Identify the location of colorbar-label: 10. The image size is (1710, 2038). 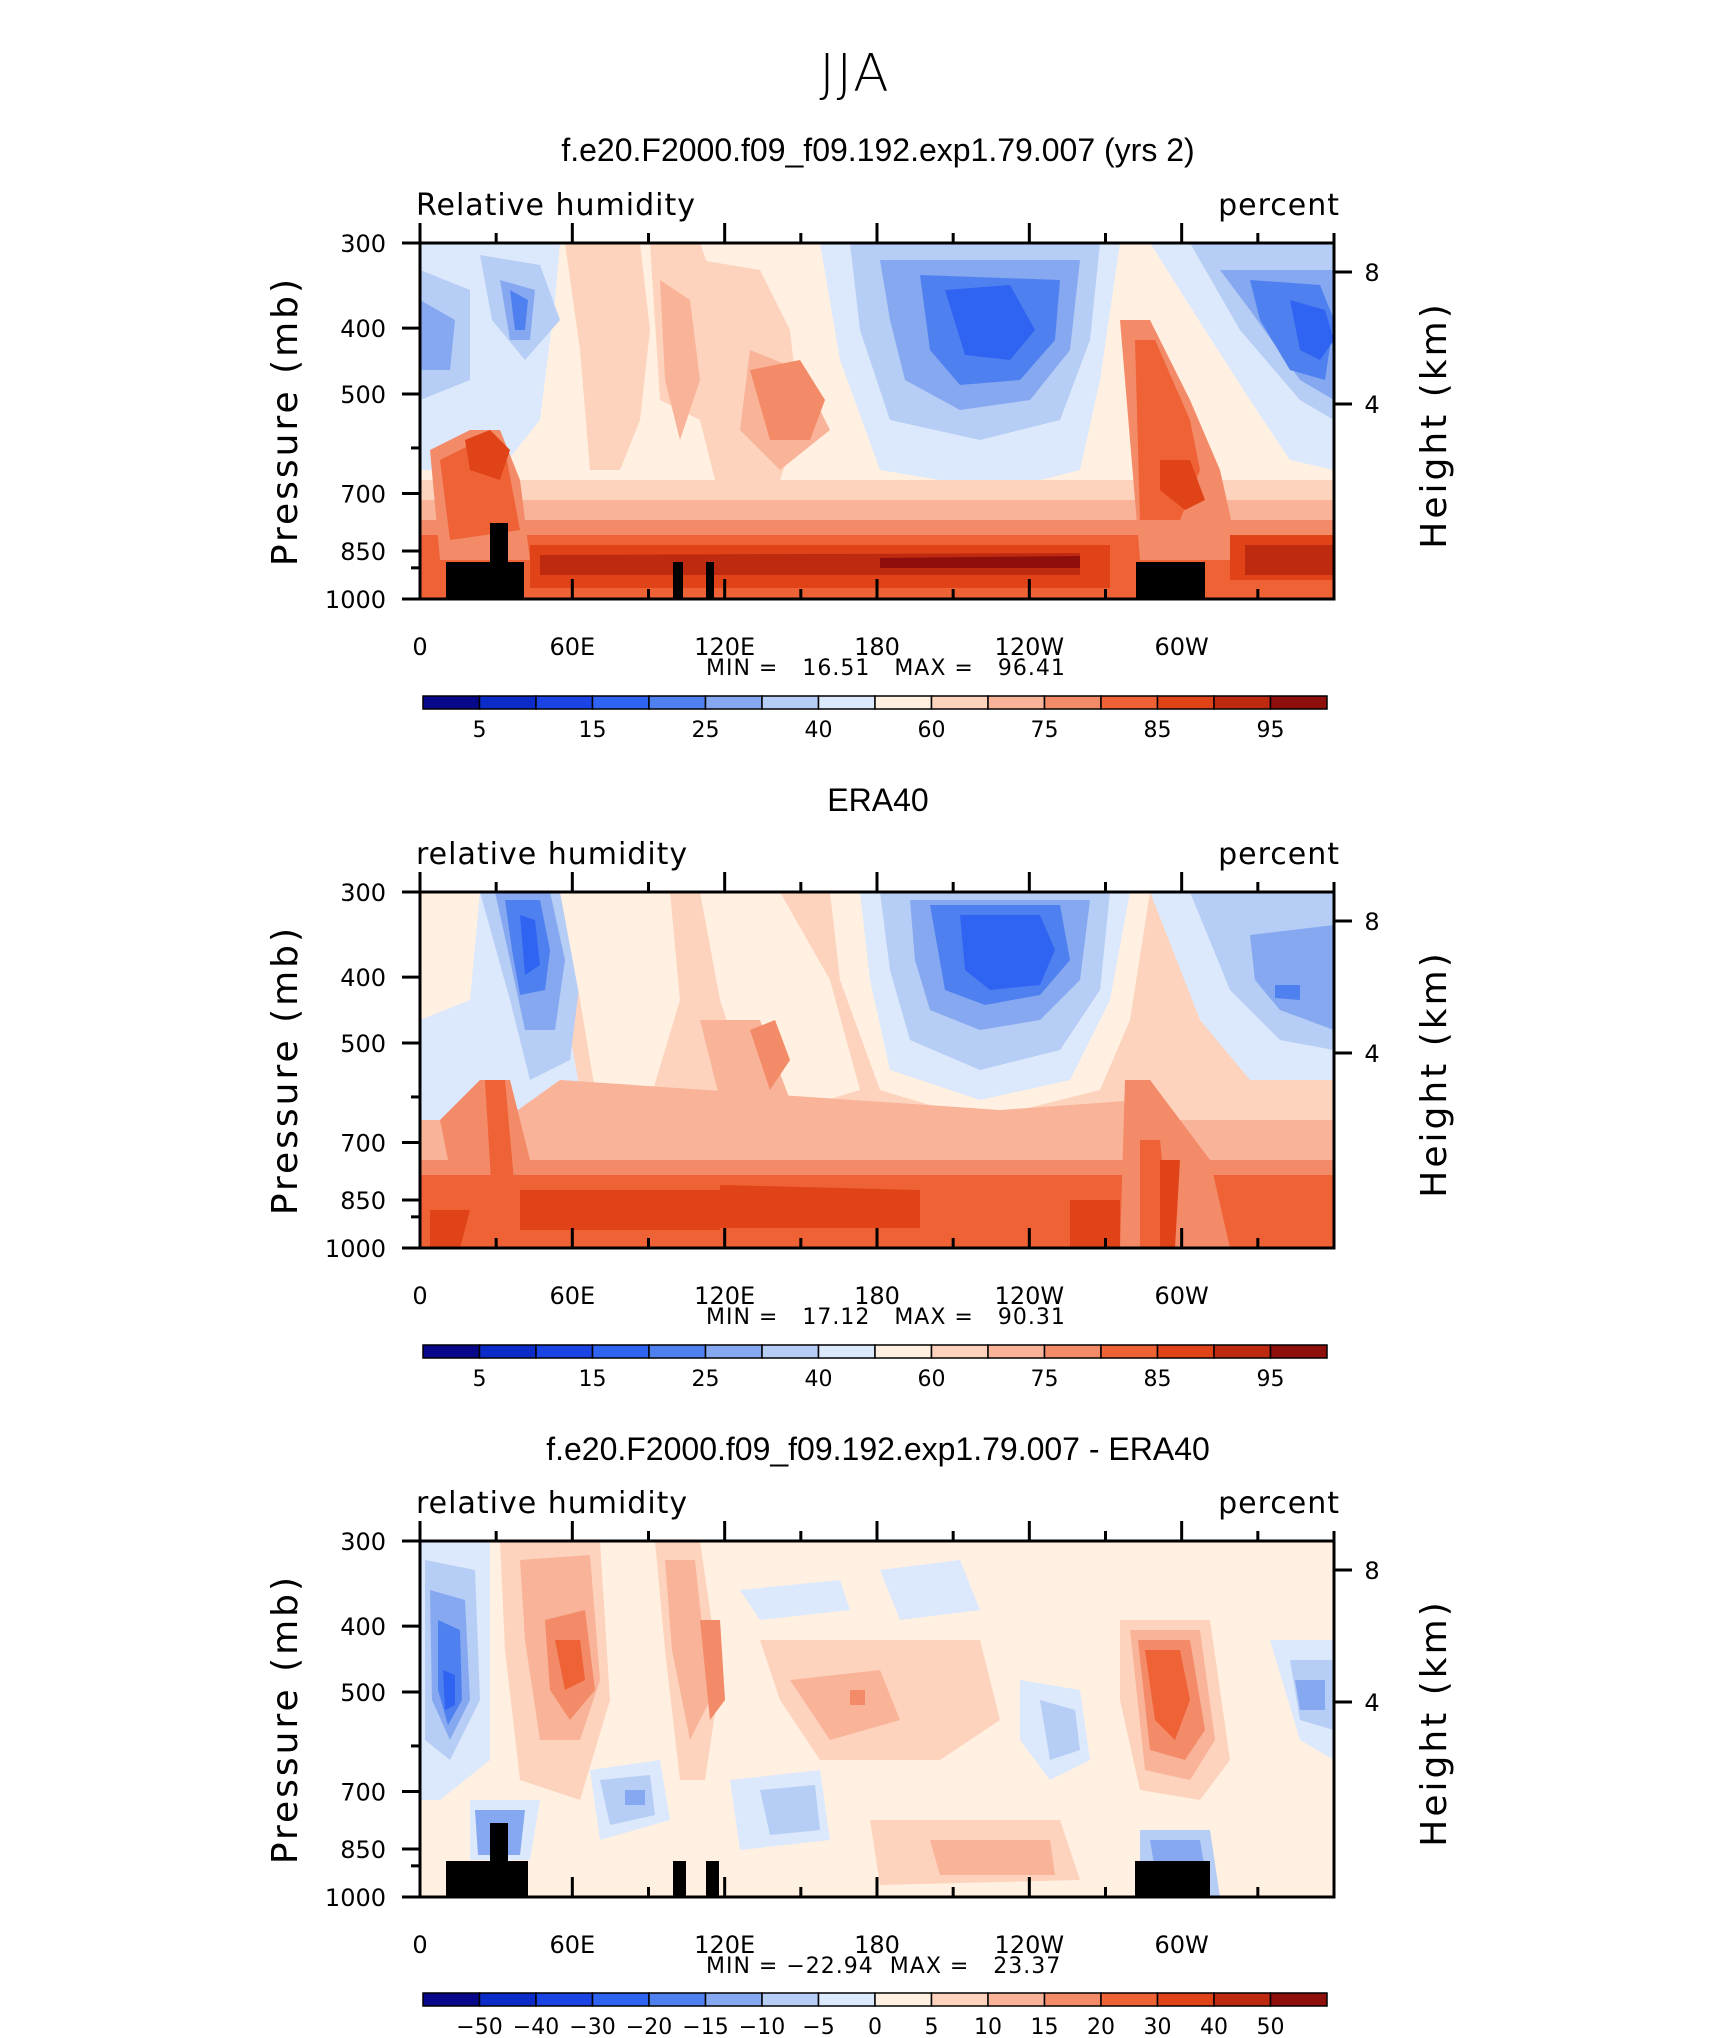
(988, 2025).